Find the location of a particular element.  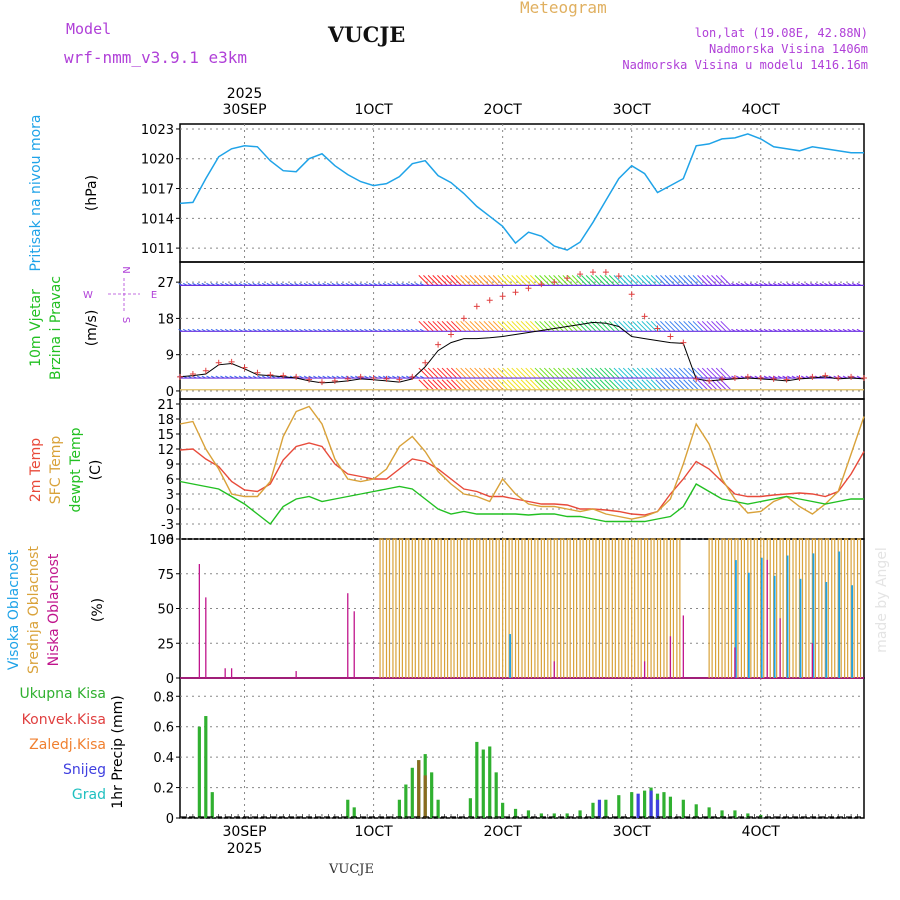

compass-s: S is located at coordinates (125, 320).